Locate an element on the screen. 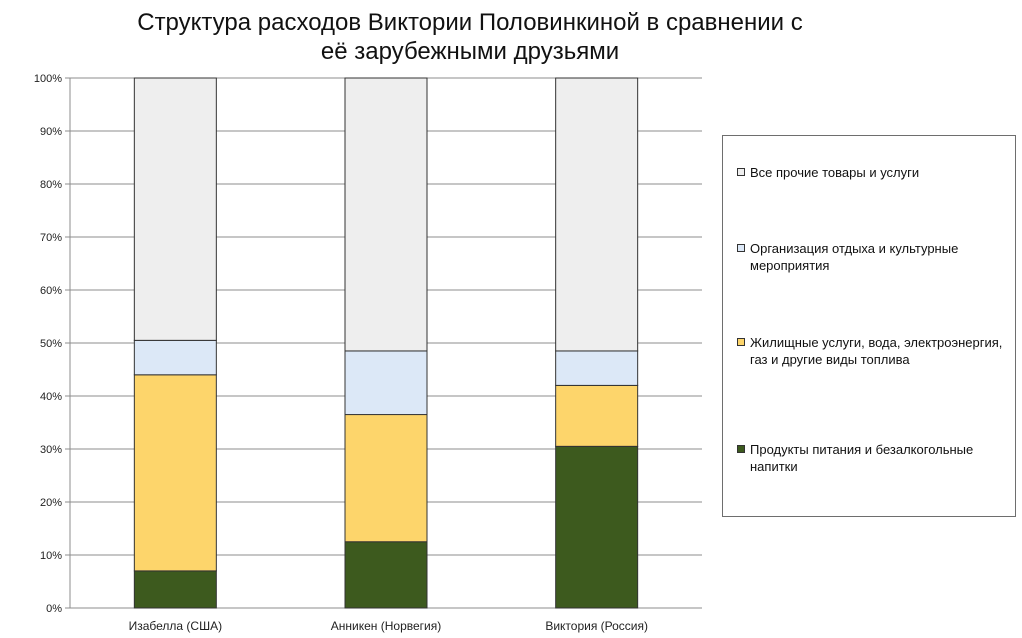  y-tick-label: 50% is located at coordinates (51, 344).